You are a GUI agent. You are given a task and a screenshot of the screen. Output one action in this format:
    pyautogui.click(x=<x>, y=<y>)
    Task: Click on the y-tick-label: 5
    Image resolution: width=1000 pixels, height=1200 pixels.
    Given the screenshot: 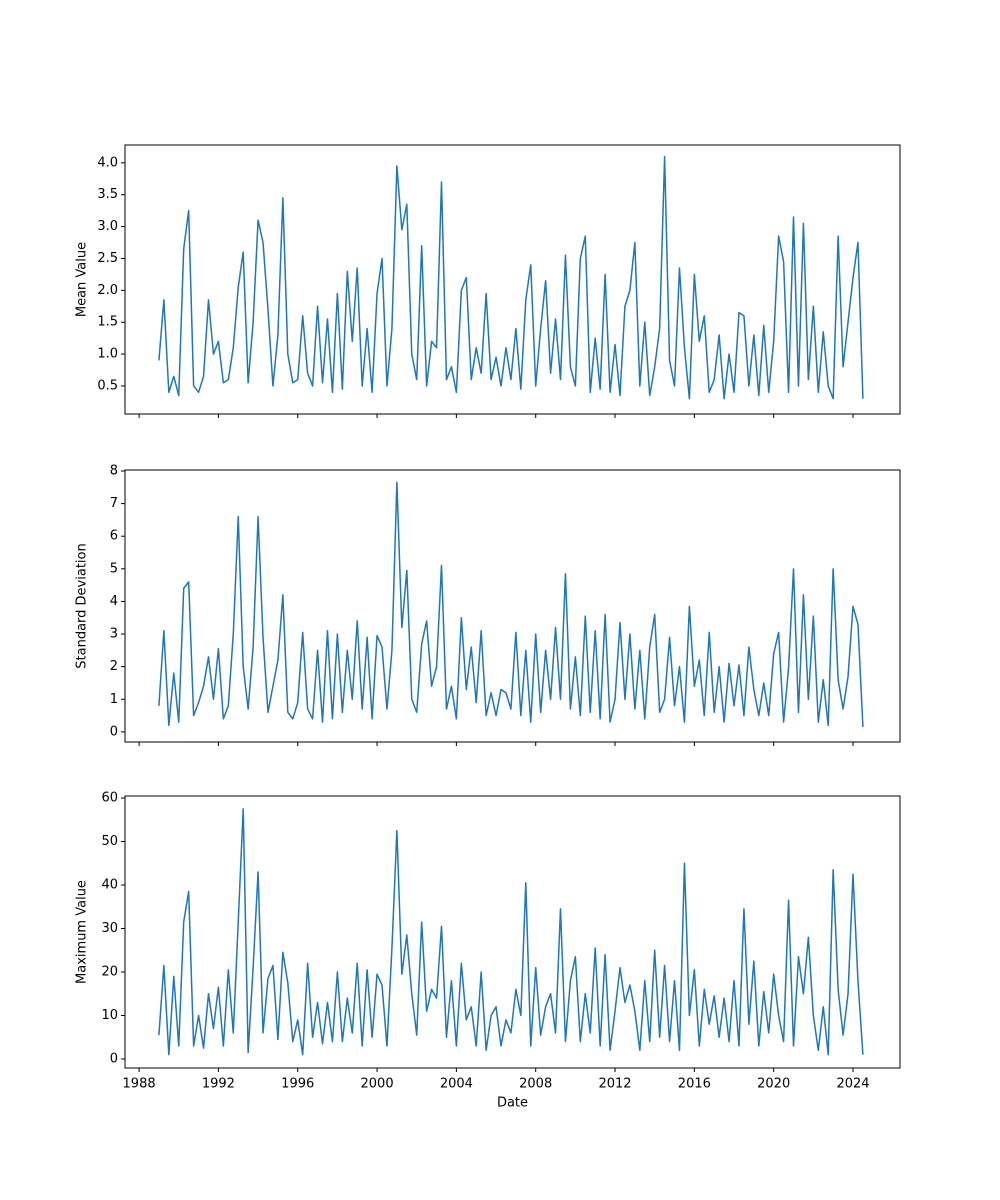 What is the action you would take?
    pyautogui.click(x=114, y=568)
    